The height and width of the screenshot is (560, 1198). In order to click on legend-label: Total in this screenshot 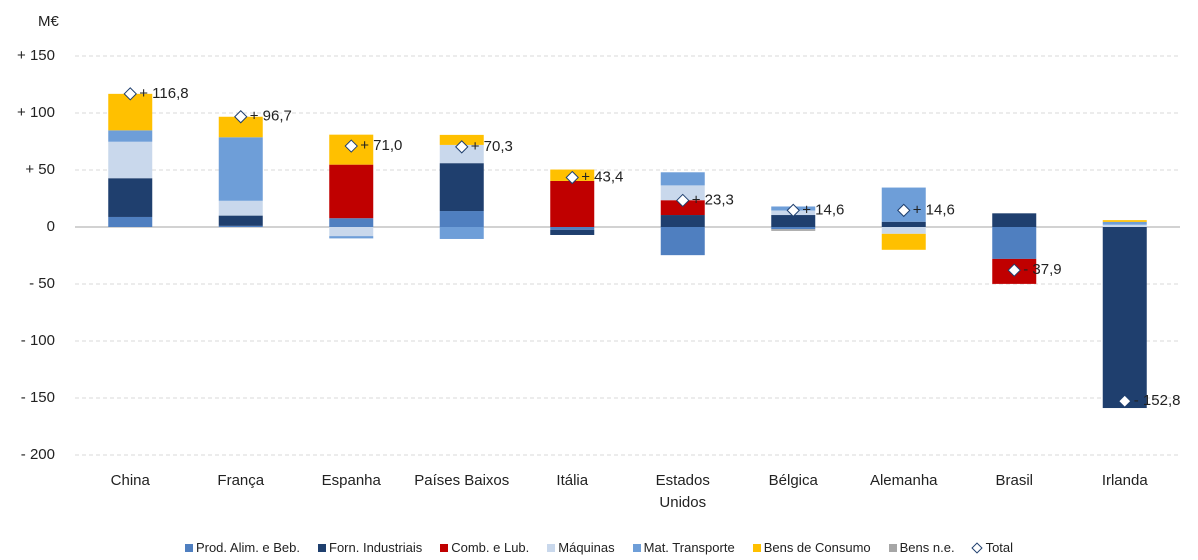, I will do `click(999, 547)`.